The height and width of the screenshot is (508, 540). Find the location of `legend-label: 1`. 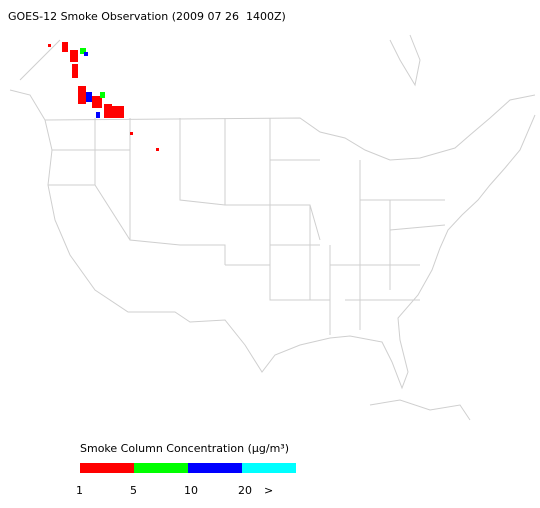

legend-label: 1 is located at coordinates (79, 490).